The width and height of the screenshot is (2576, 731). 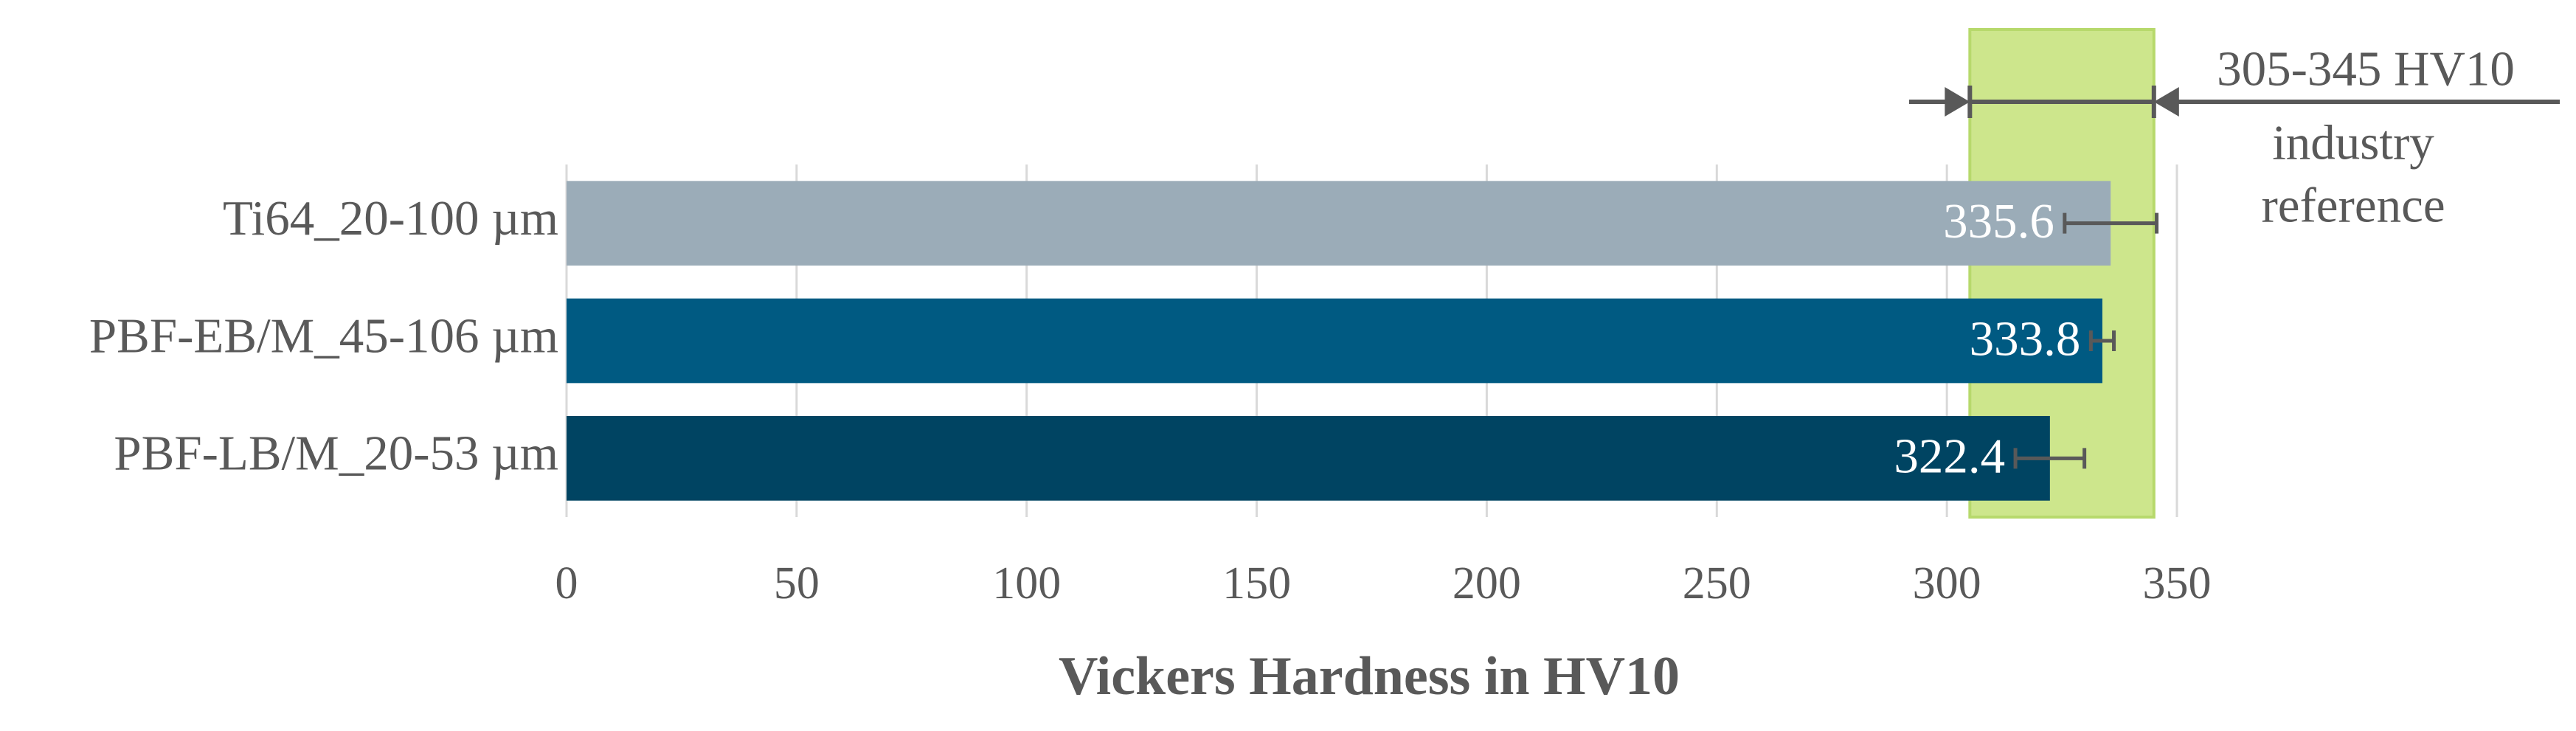 What do you see at coordinates (2062, 102) in the screenshot?
I see `reference-span` at bounding box center [2062, 102].